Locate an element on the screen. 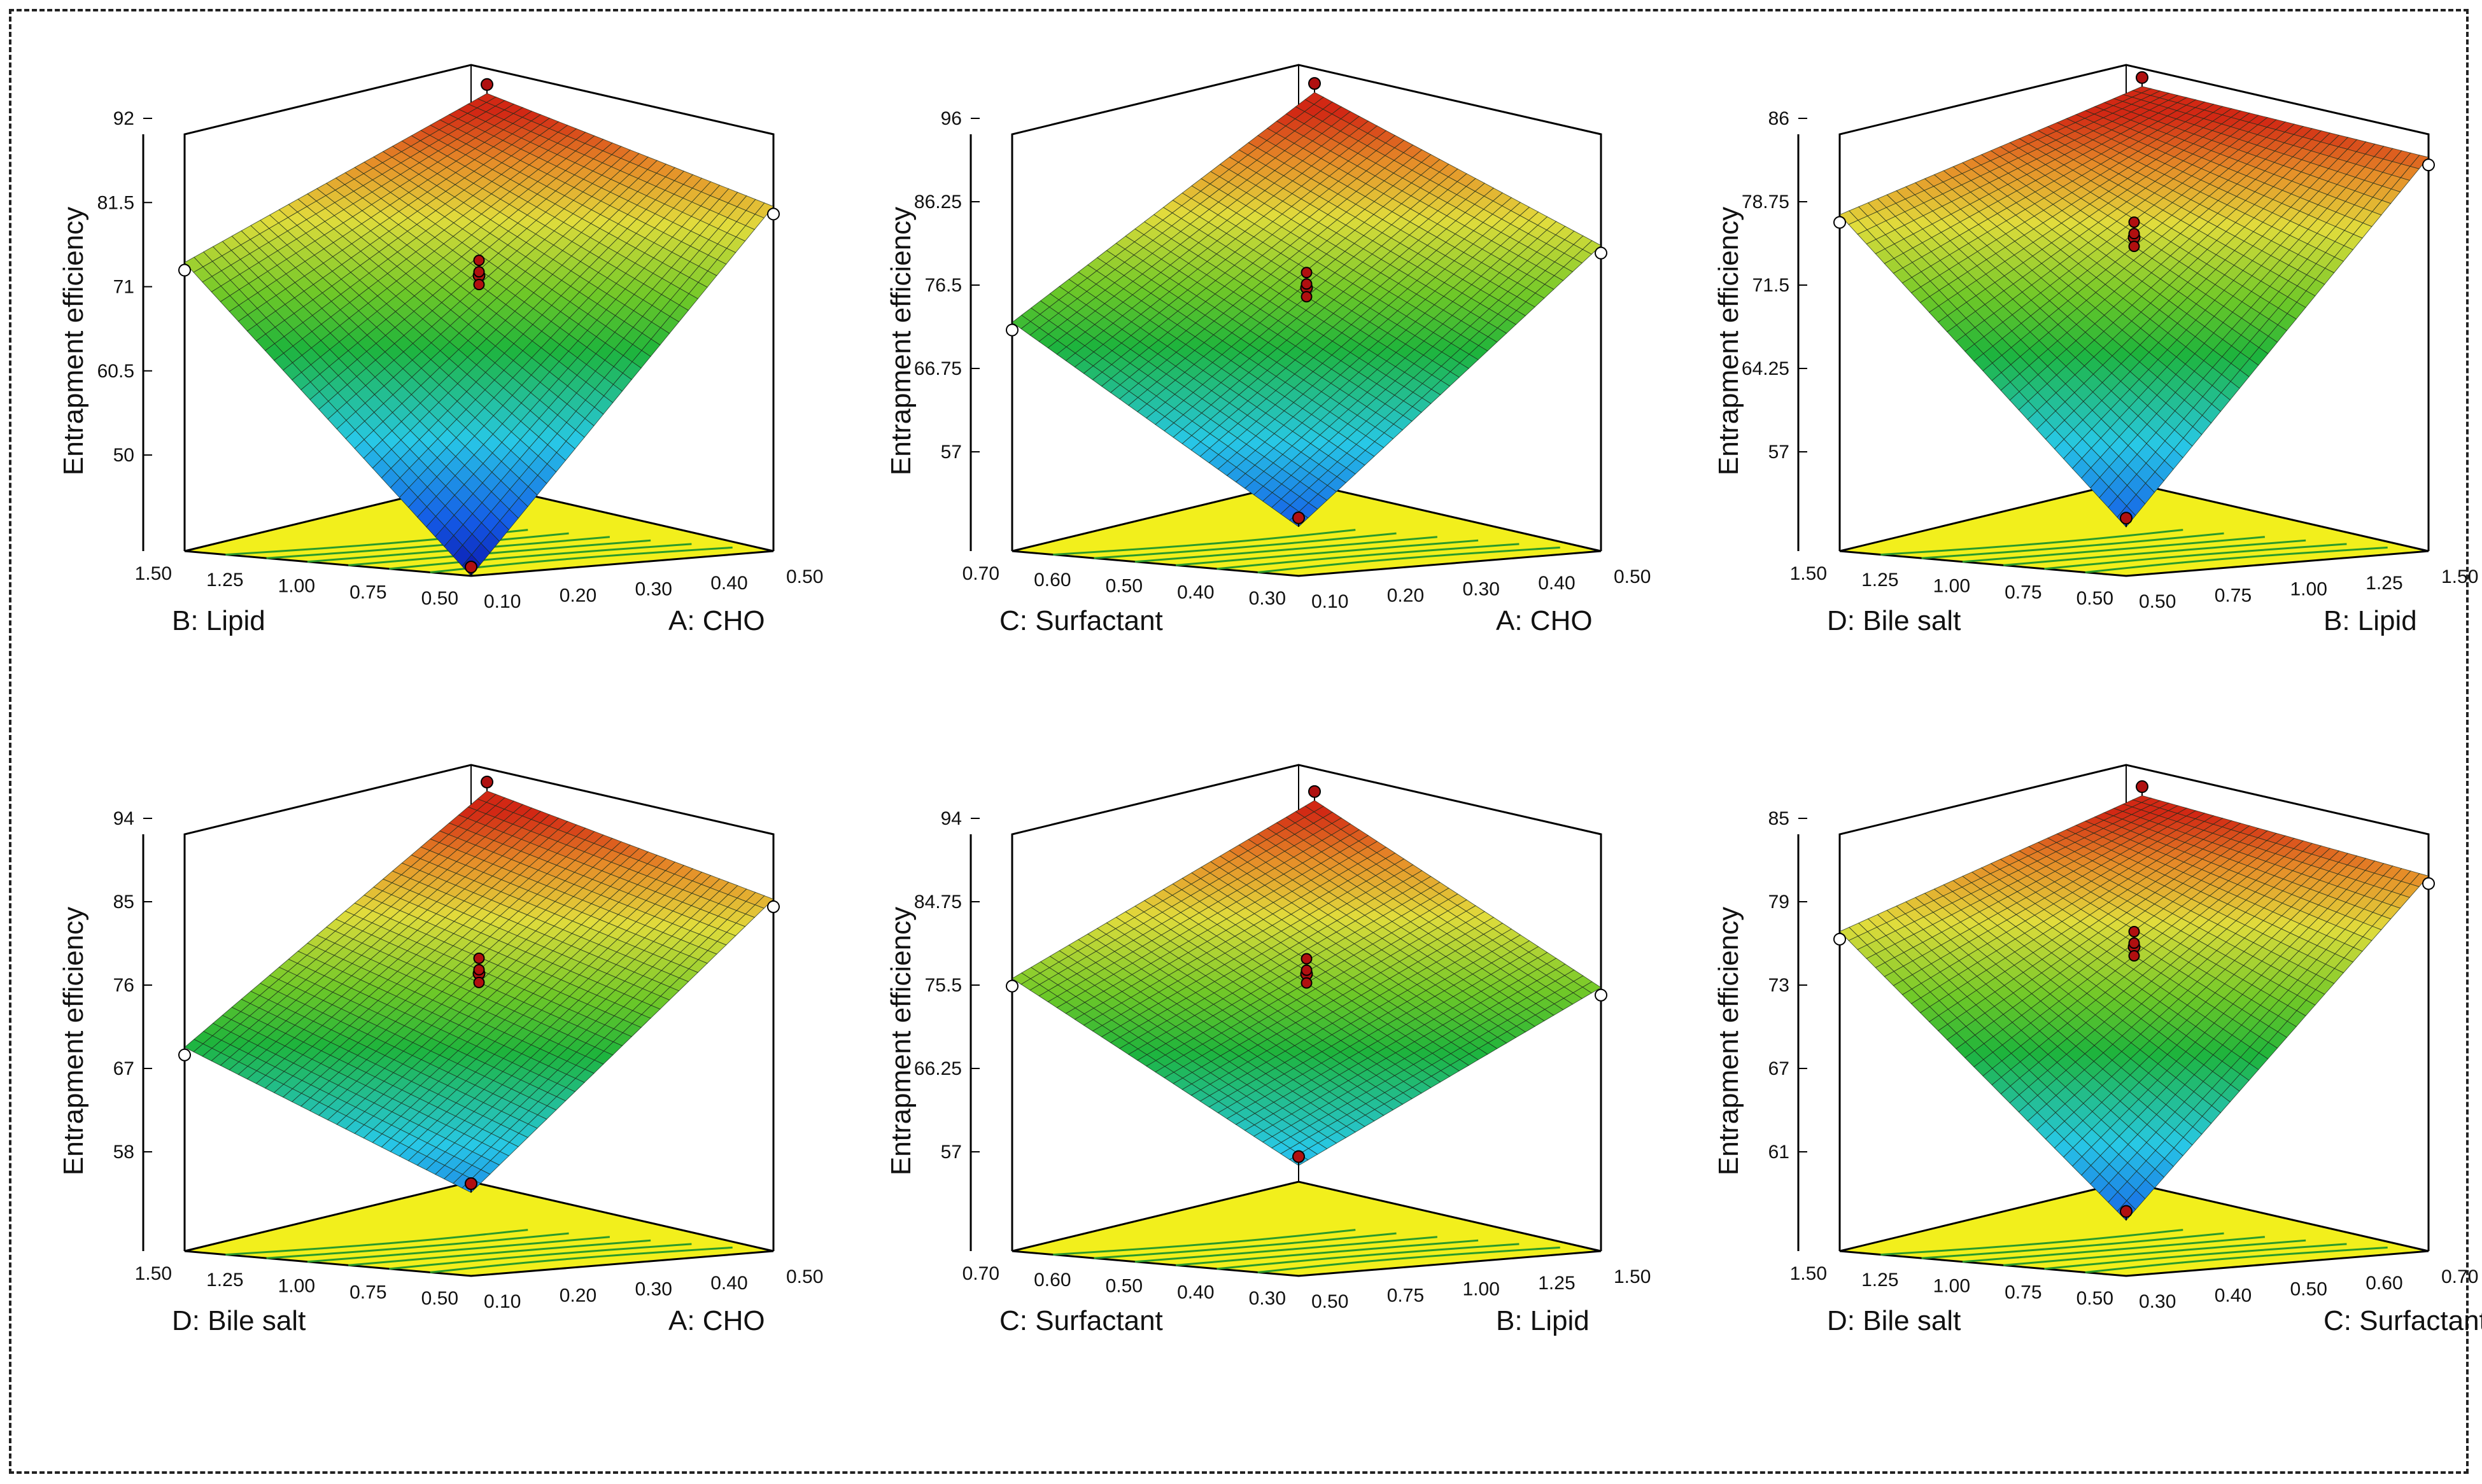 This screenshot has height=1484, width=2482. z-tick-label: 92 is located at coordinates (123, 118).